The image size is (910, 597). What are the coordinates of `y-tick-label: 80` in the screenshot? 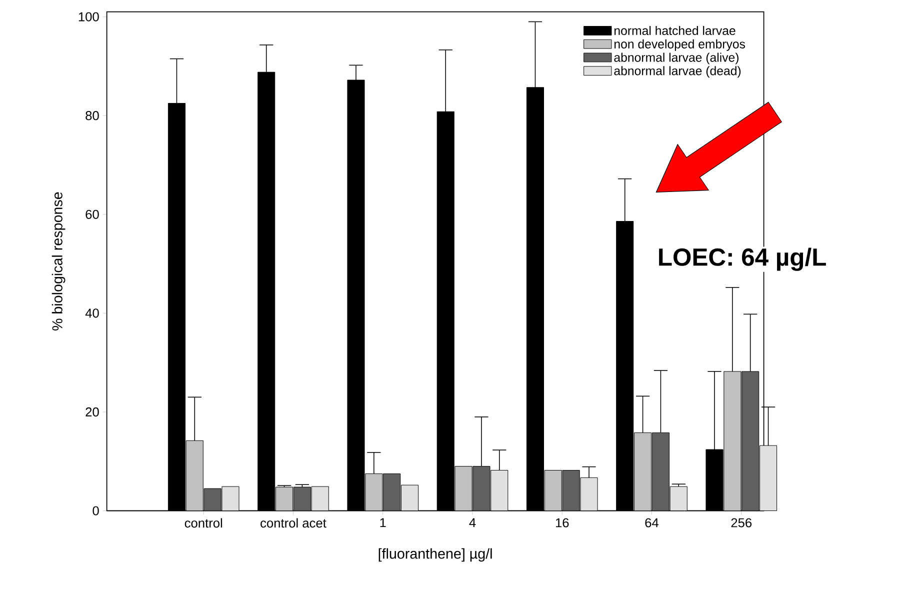 It's located at (92, 115).